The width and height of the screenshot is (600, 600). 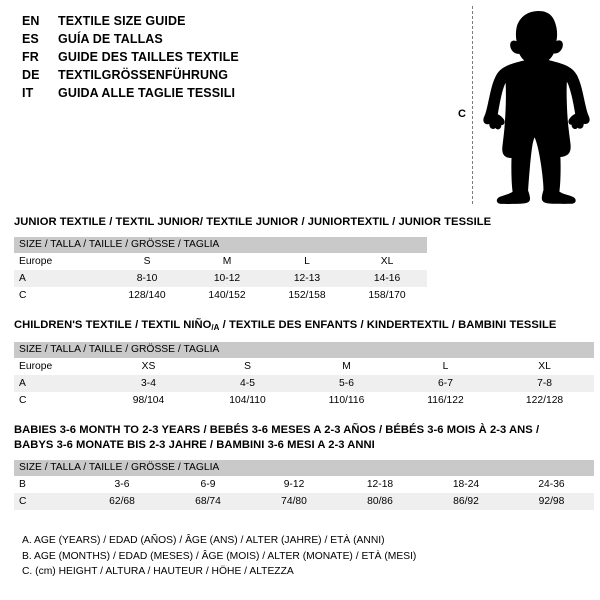 I want to click on cell: 18-24, so click(x=466, y=484).